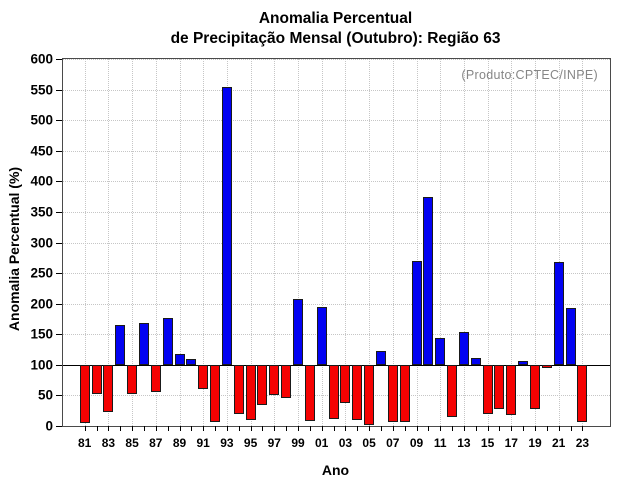  What do you see at coordinates (250, 443) in the screenshot?
I see `x-tick-label: 95` at bounding box center [250, 443].